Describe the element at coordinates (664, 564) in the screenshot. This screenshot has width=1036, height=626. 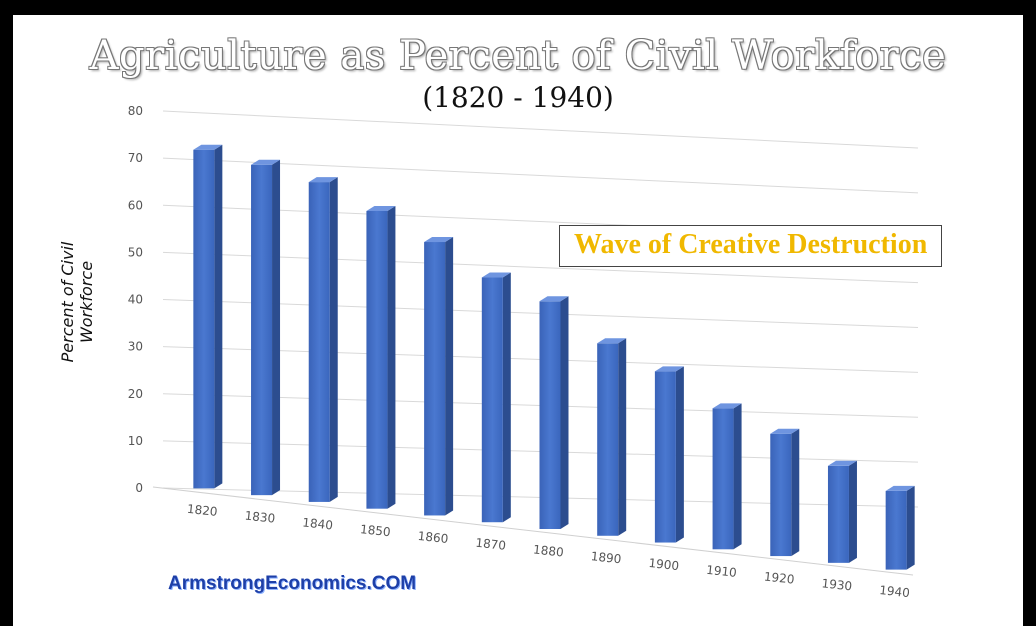
I see `x-tick-label: 1900` at that location.